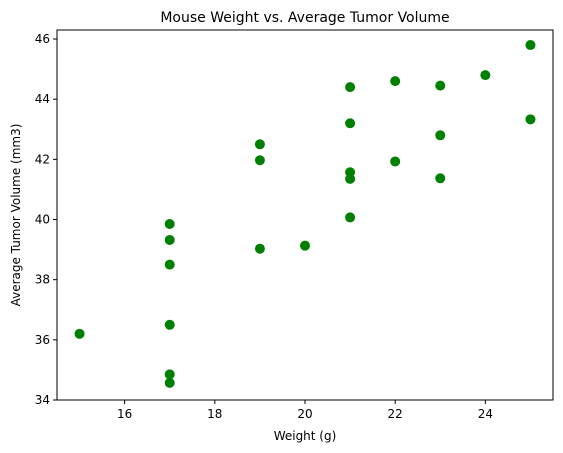 This screenshot has width=563, height=453. Describe the element at coordinates (42, 39) in the screenshot. I see `y-tick-label: 46` at that location.